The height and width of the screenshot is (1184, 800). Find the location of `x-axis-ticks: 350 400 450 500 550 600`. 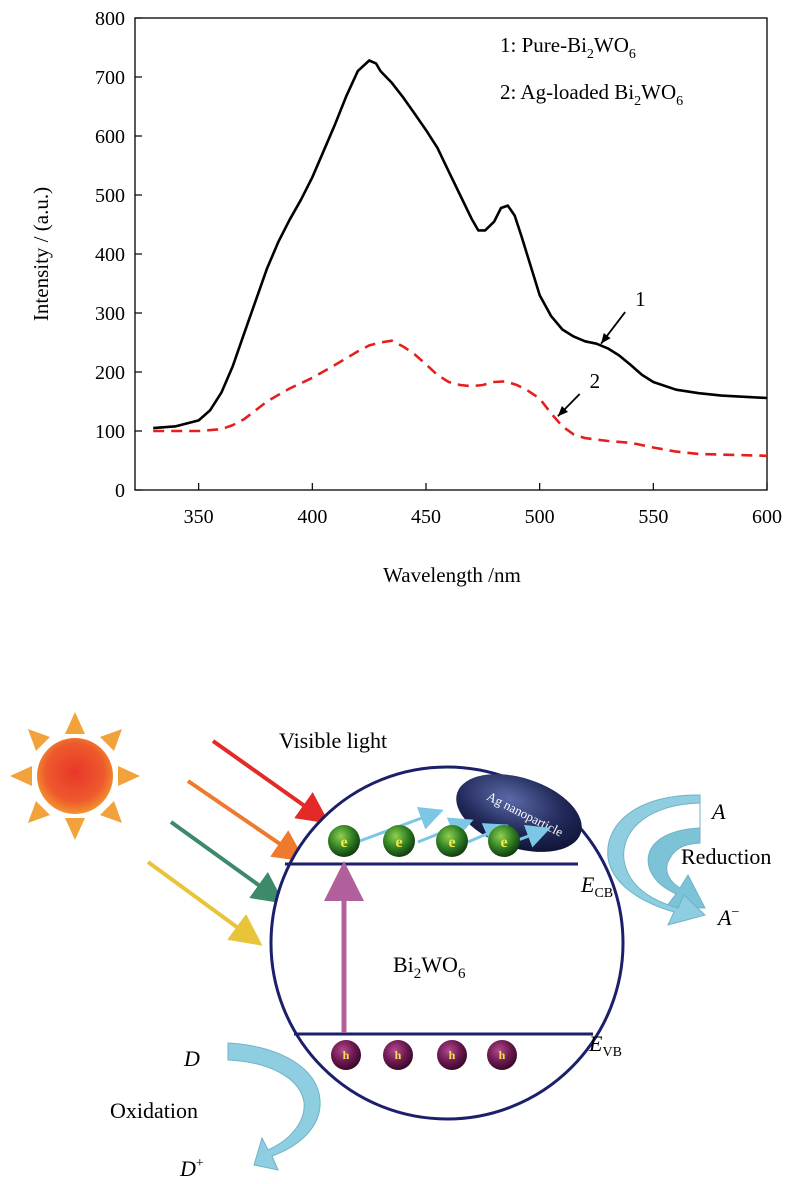

x-axis-ticks: 350 400 450 500 550 600 is located at coordinates (483, 505).